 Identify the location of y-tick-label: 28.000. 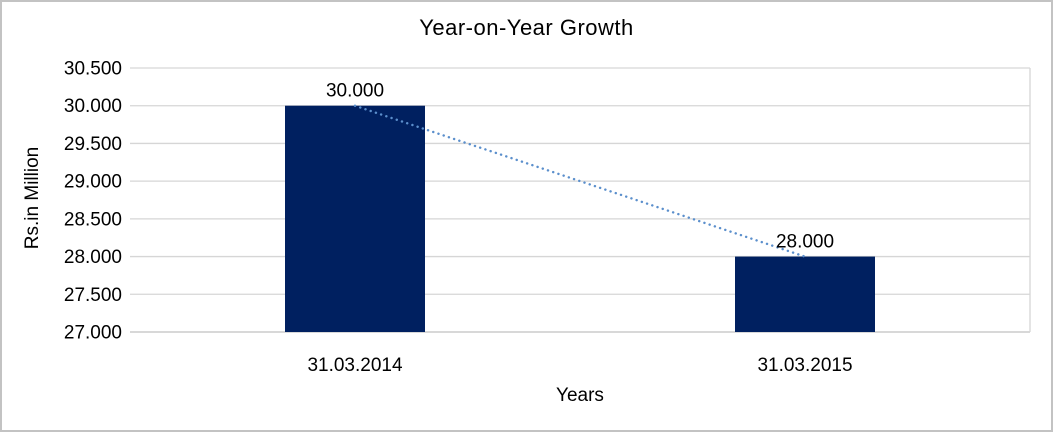
(93, 257).